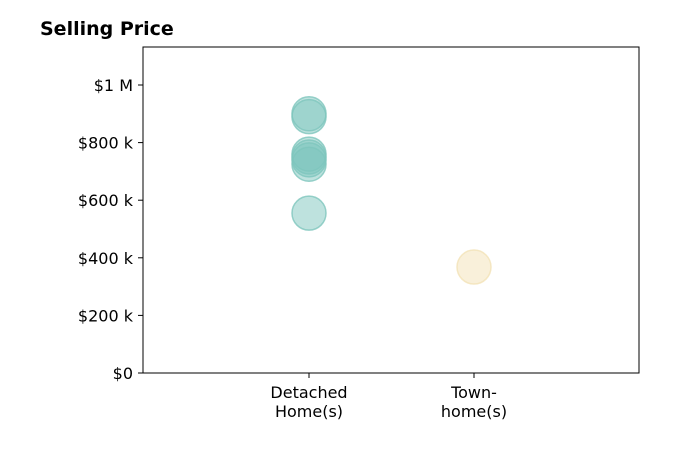 The image size is (679, 462). I want to click on x-tick-label: Home(s), so click(309, 411).